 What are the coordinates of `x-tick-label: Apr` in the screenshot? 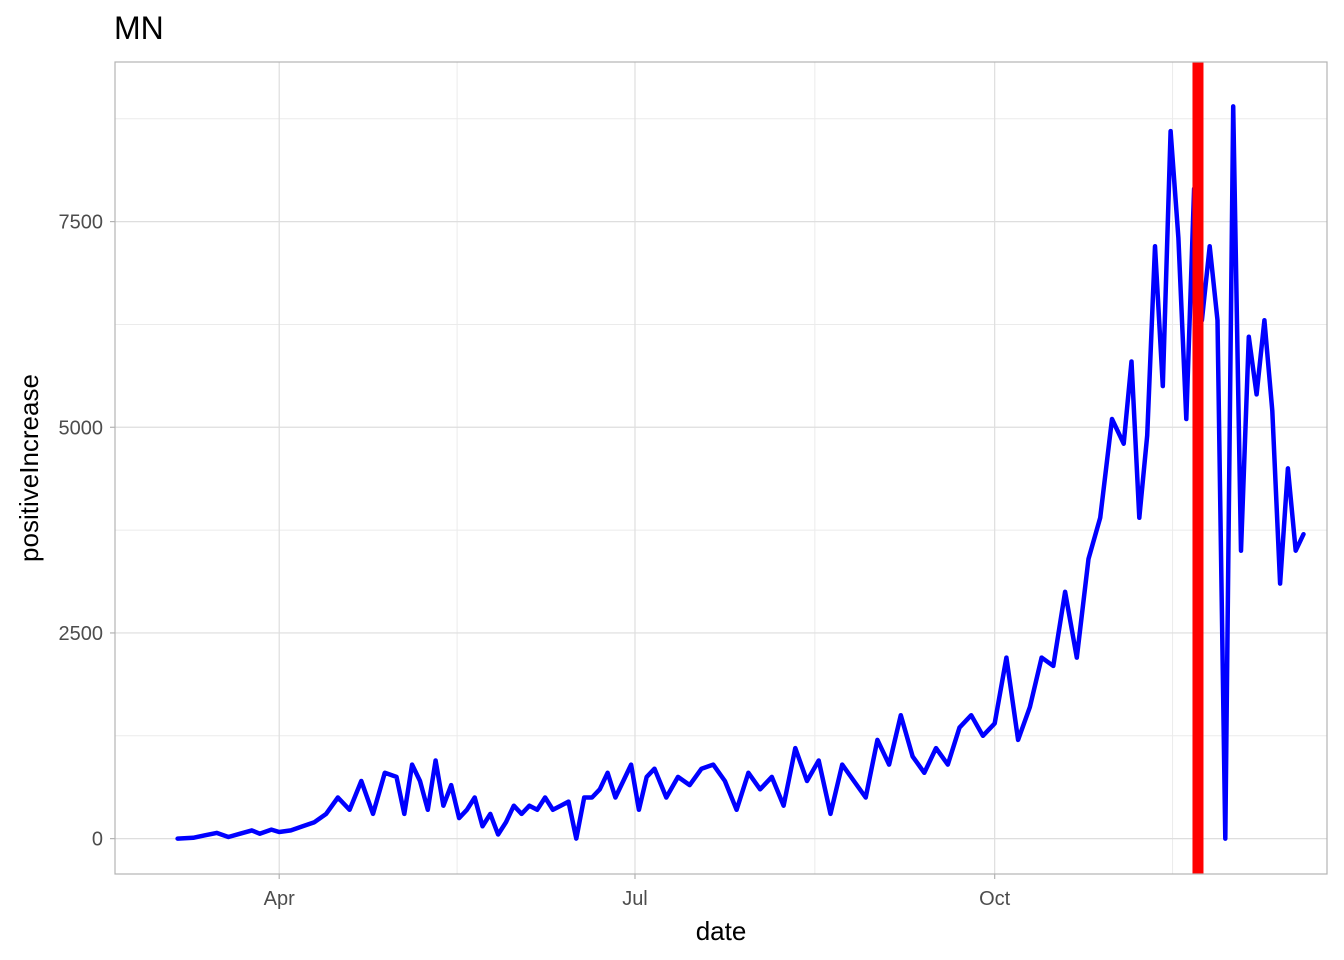 It's located at (279, 899).